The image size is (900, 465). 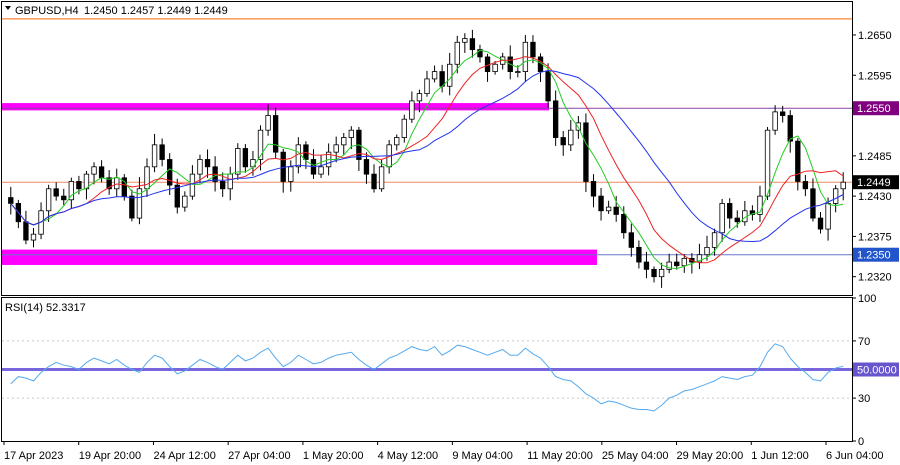 I want to click on price-tick-label: 1.2430, so click(x=875, y=197).